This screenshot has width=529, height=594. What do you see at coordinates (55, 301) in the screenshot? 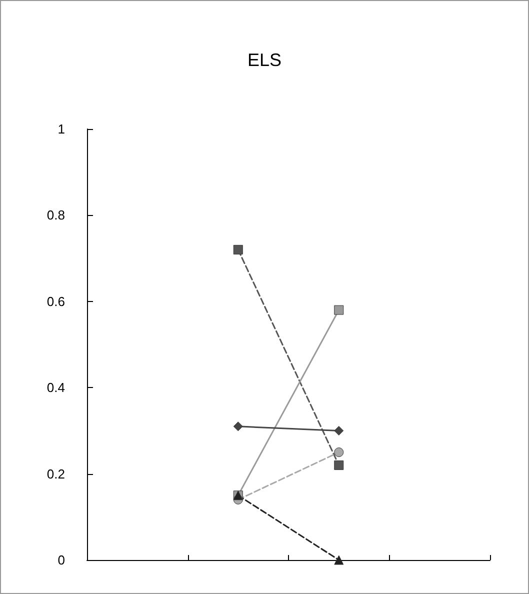
I see `y-tick-label: 0.6` at bounding box center [55, 301].